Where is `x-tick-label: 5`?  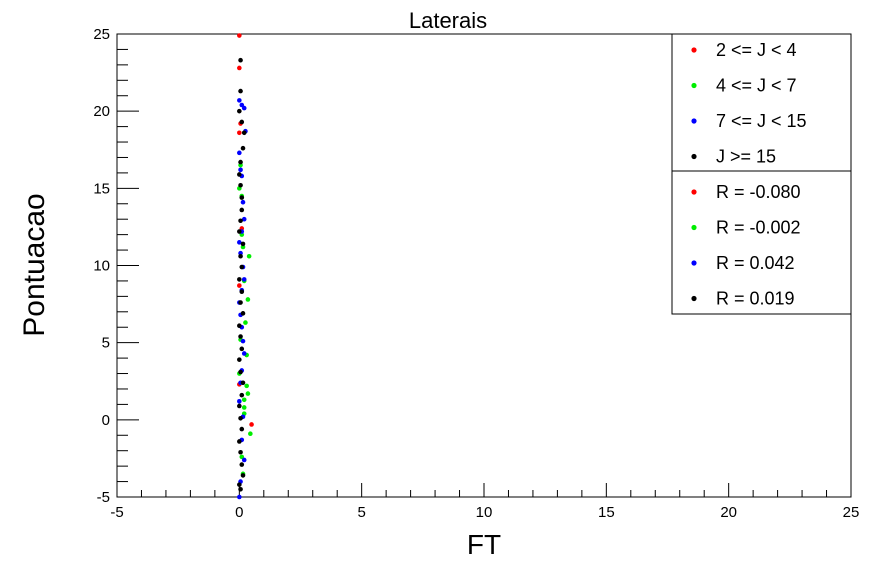
x-tick-label: 5 is located at coordinates (361, 512).